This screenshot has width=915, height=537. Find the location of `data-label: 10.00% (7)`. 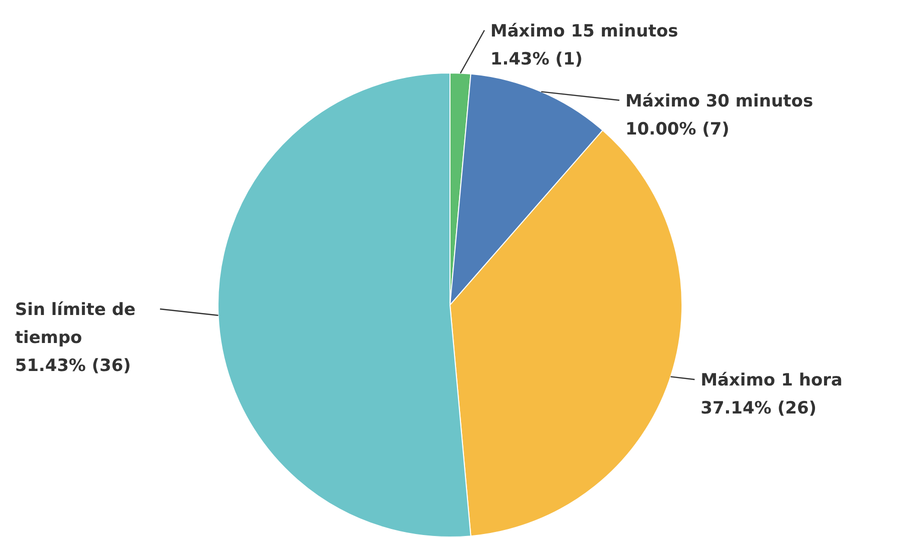

data-label: 10.00% (7) is located at coordinates (677, 129).